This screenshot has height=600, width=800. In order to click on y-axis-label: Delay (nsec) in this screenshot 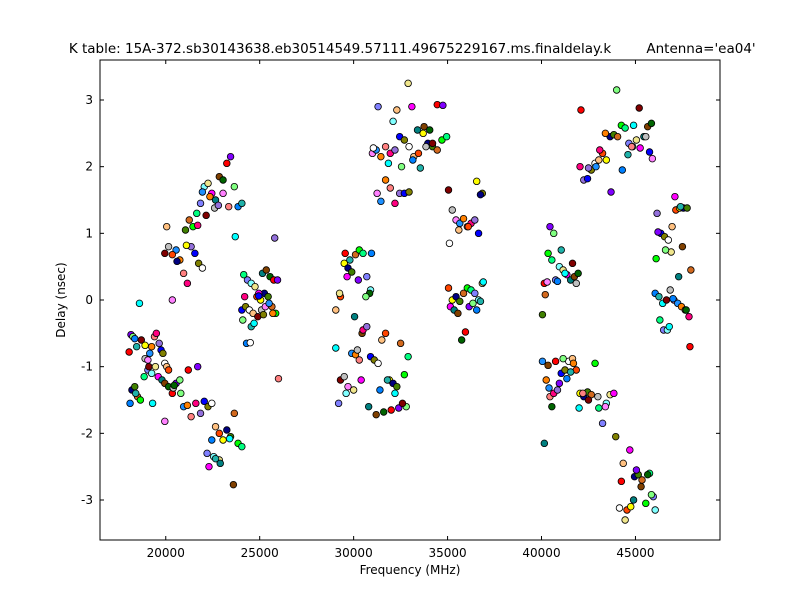, I will do `click(61, 299)`.